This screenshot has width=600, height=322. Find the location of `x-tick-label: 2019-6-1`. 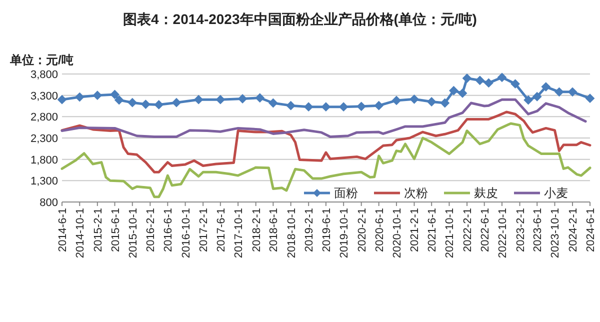

x-tick-label: 2019-6-1 is located at coordinates (326, 230).